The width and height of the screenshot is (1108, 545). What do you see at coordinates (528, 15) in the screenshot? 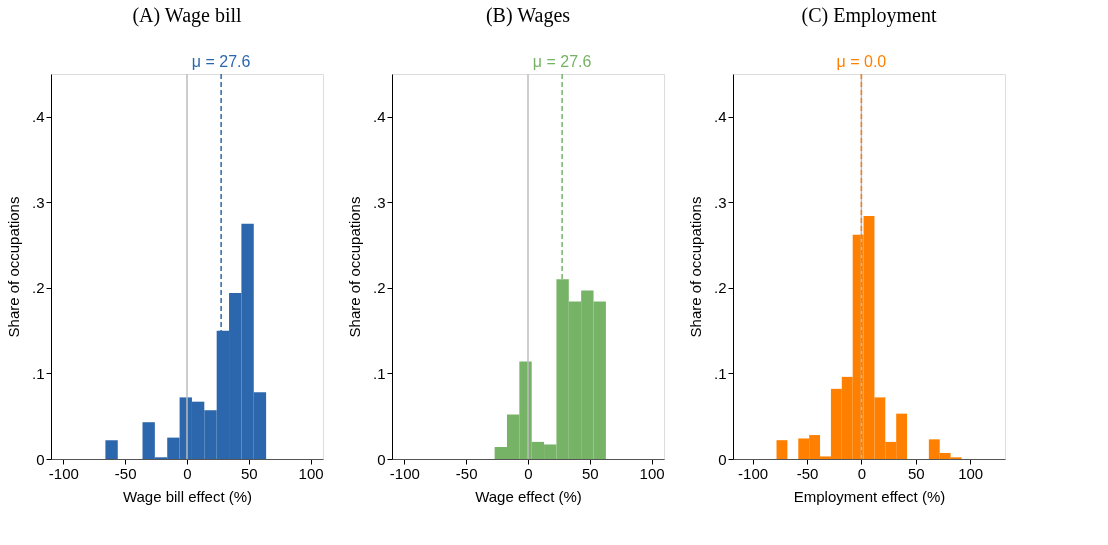
I see `chart-title: (B) Wages` at bounding box center [528, 15].